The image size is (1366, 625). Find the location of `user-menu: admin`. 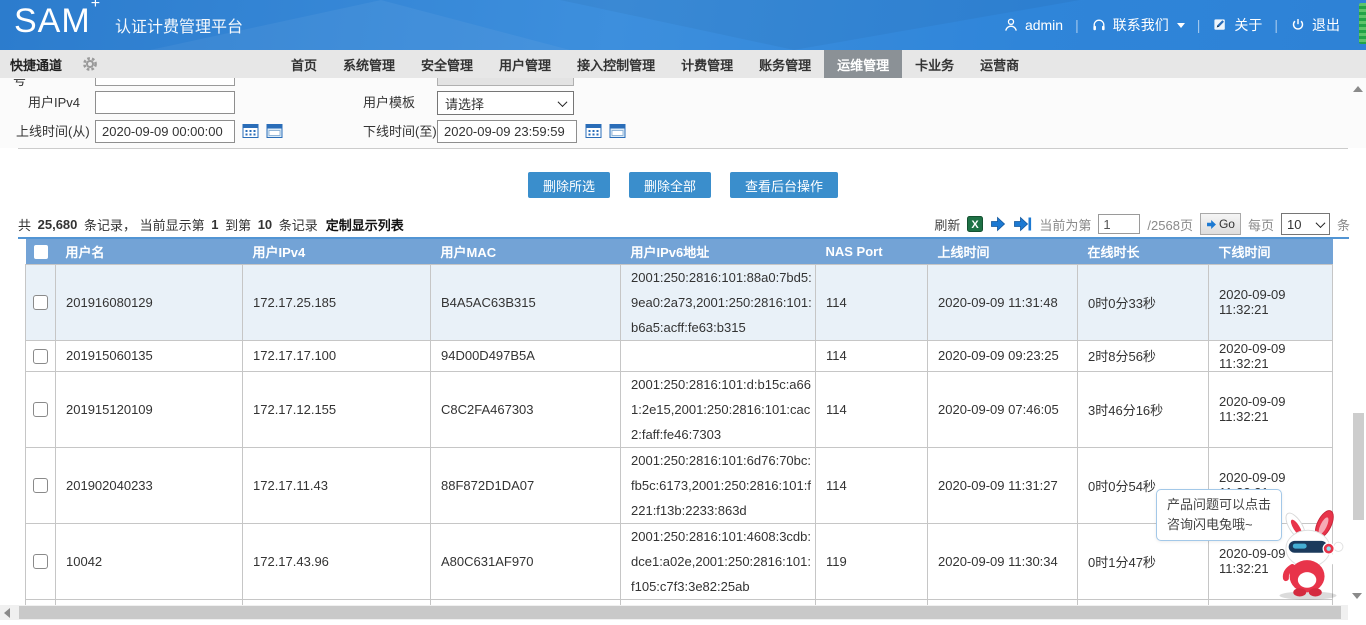

user-menu: admin is located at coordinates (1033, 25).